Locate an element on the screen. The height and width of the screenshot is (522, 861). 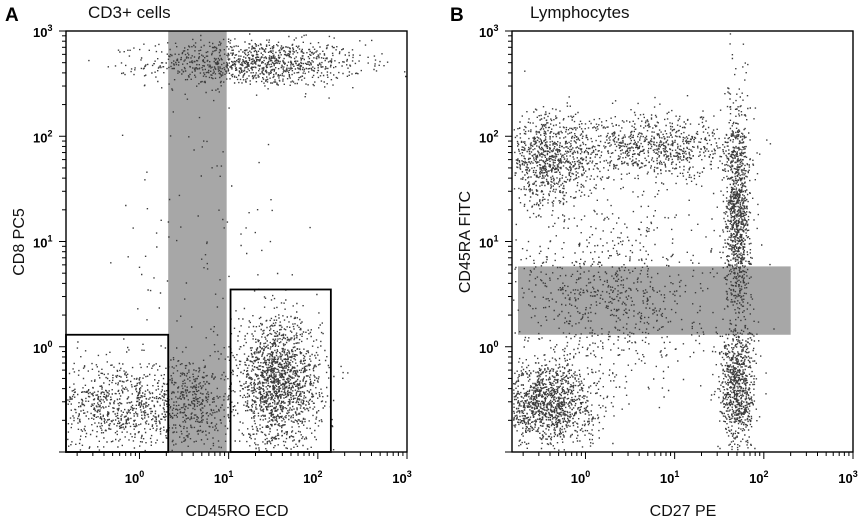
panel-letter: A is located at coordinates (12, 15).